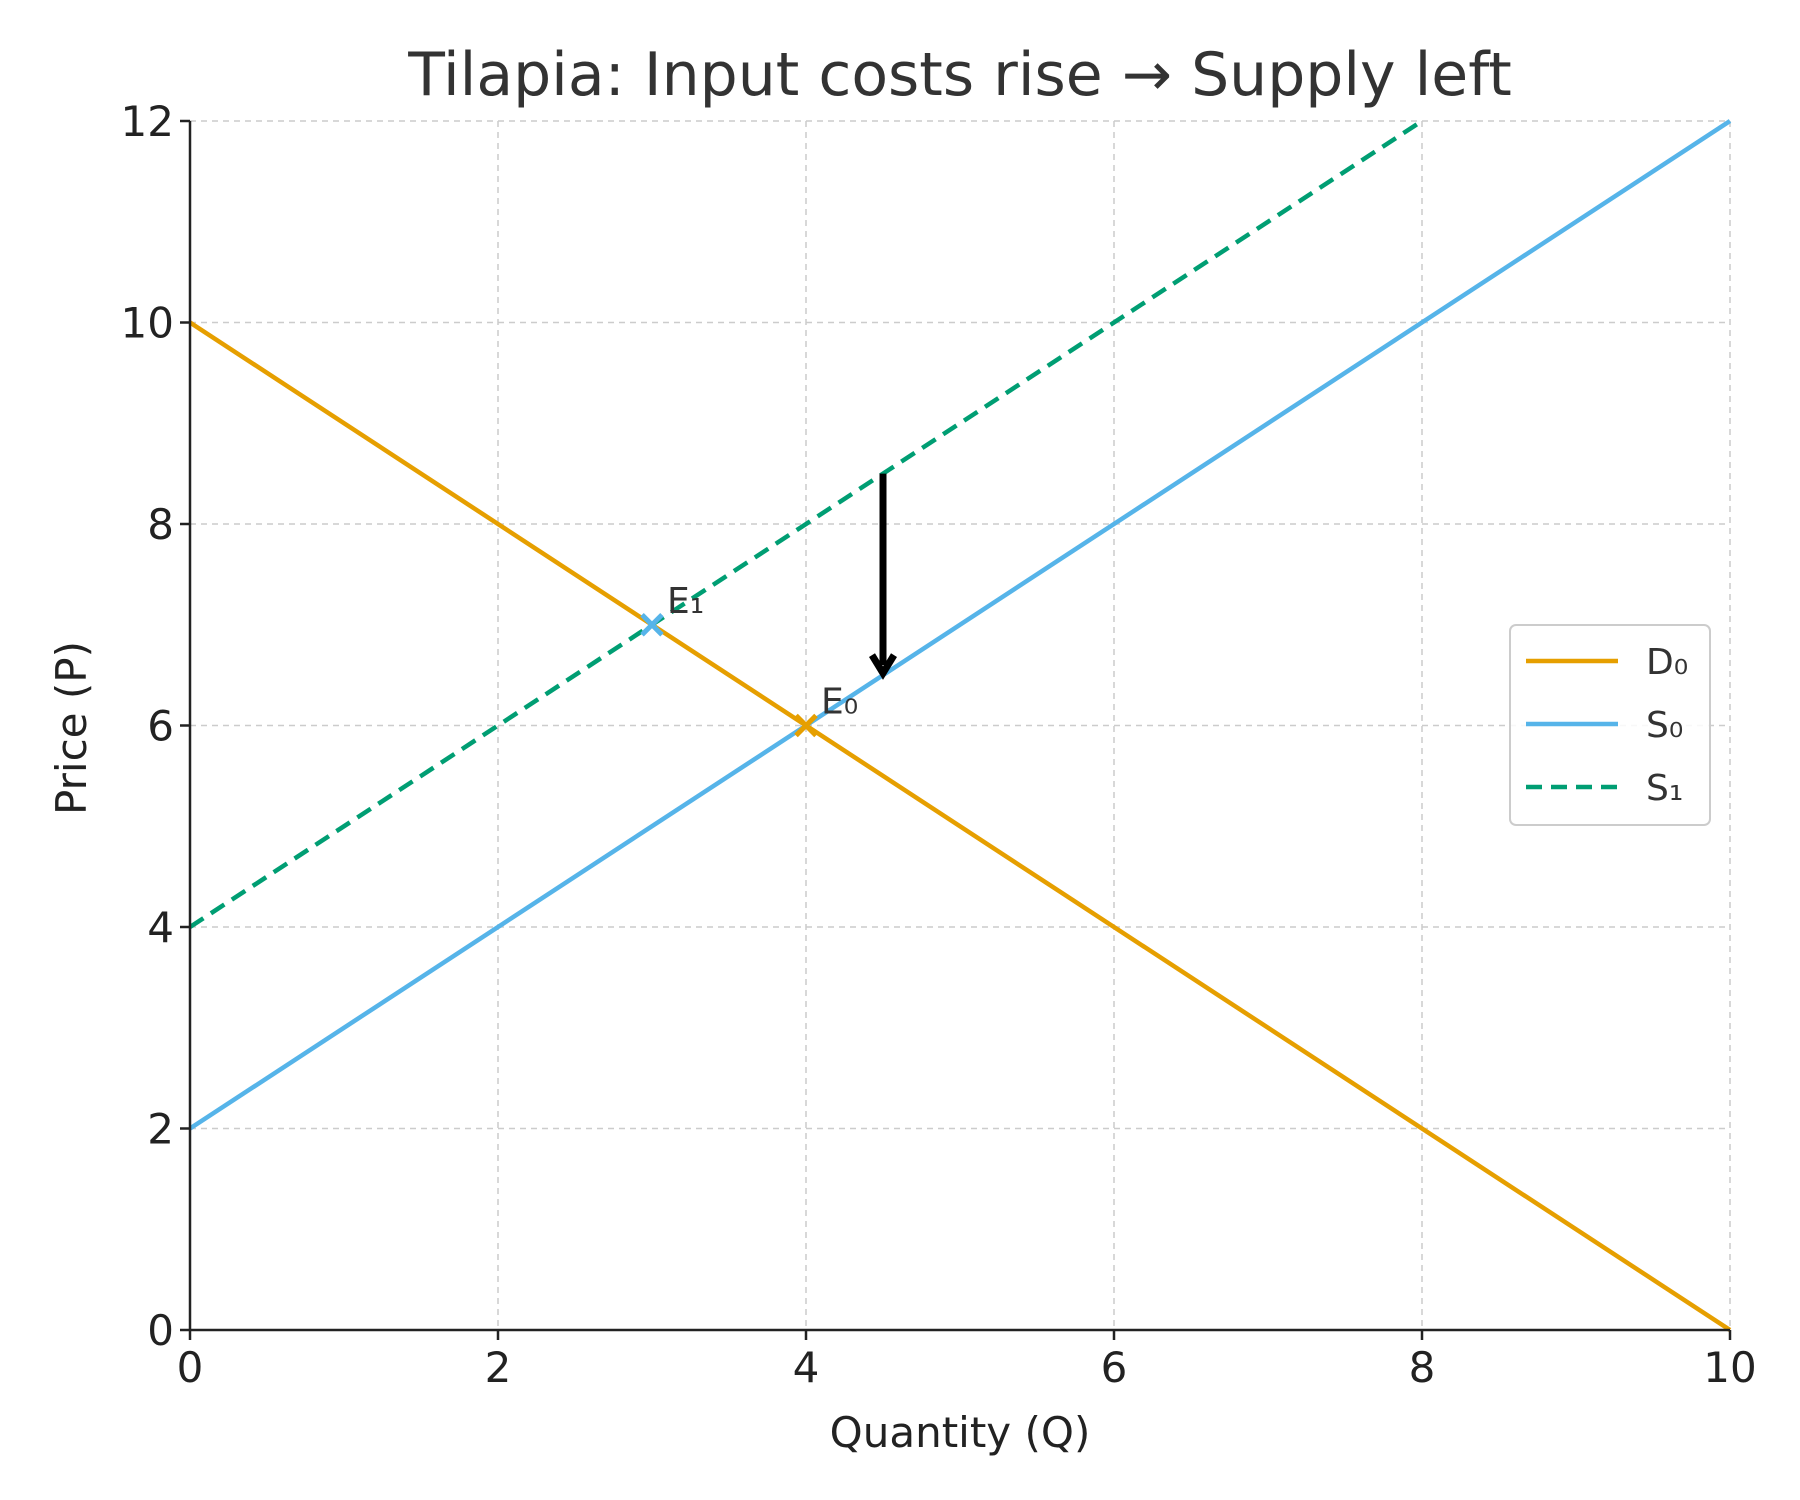  Describe the element at coordinates (1664, 788) in the screenshot. I see `legend-label-2: S₁` at that location.